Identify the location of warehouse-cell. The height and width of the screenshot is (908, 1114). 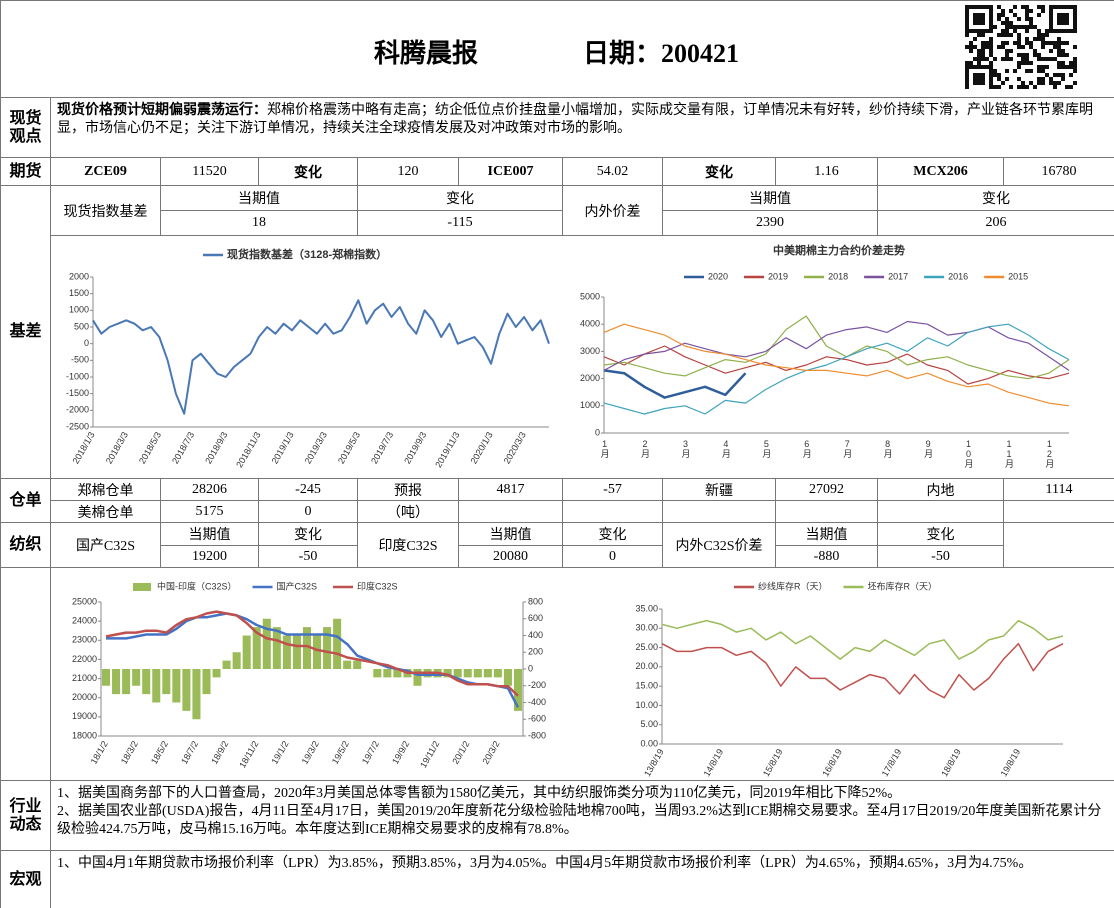
(941, 512).